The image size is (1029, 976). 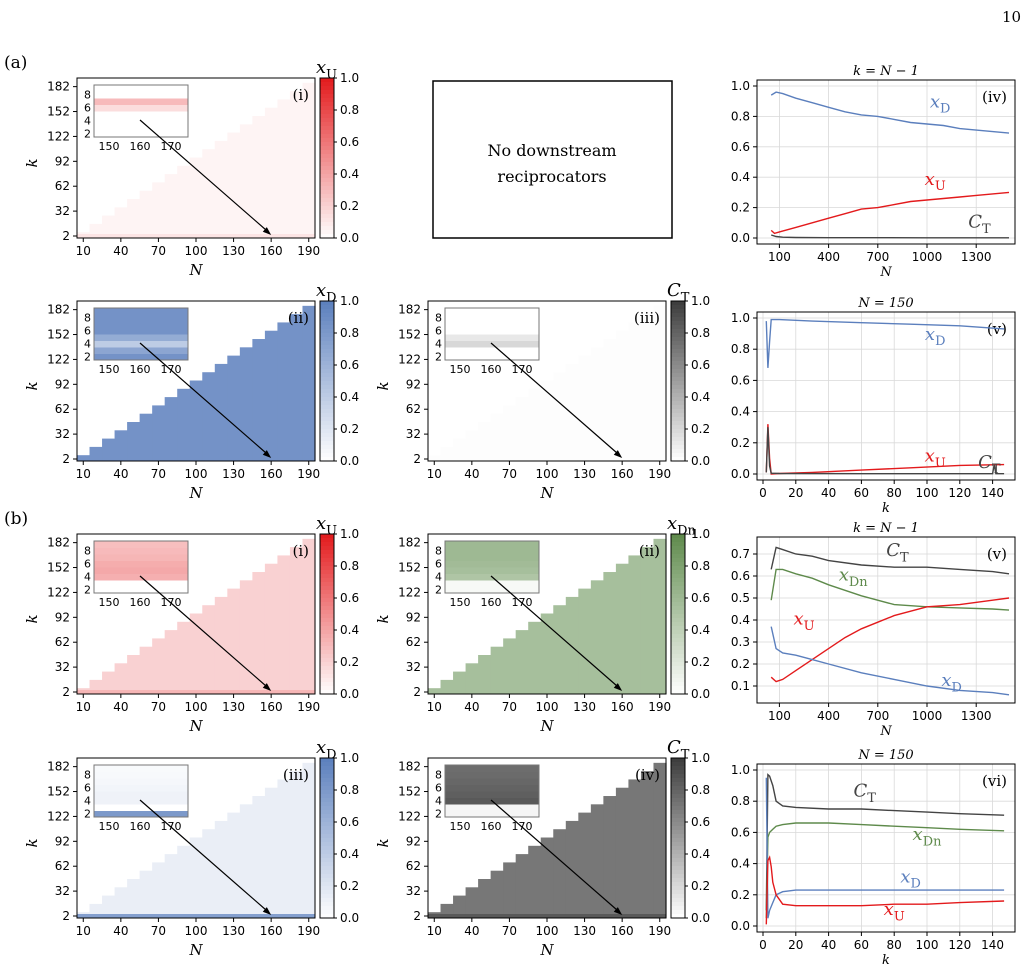 I want to click on x-tick-label: 700, so click(x=877, y=716).